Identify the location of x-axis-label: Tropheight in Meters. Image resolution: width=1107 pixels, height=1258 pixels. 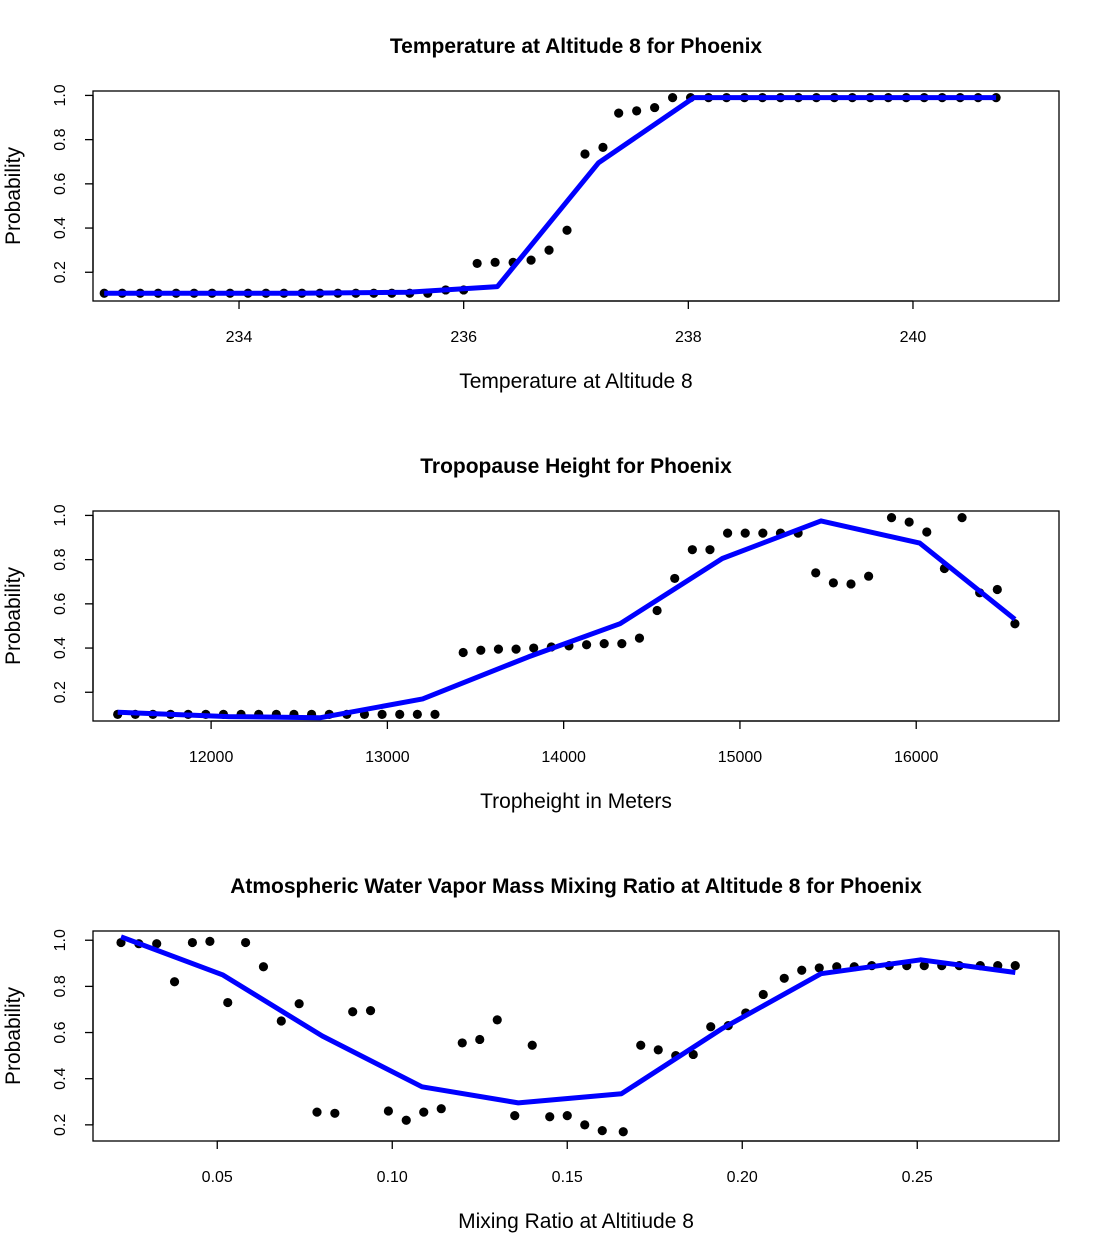
(576, 801).